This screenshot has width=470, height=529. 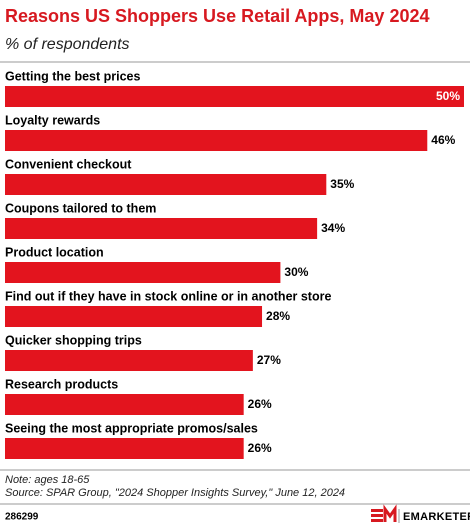 What do you see at coordinates (131, 428) in the screenshot?
I see `category-label: Seeing the most appropriate promos/sales` at bounding box center [131, 428].